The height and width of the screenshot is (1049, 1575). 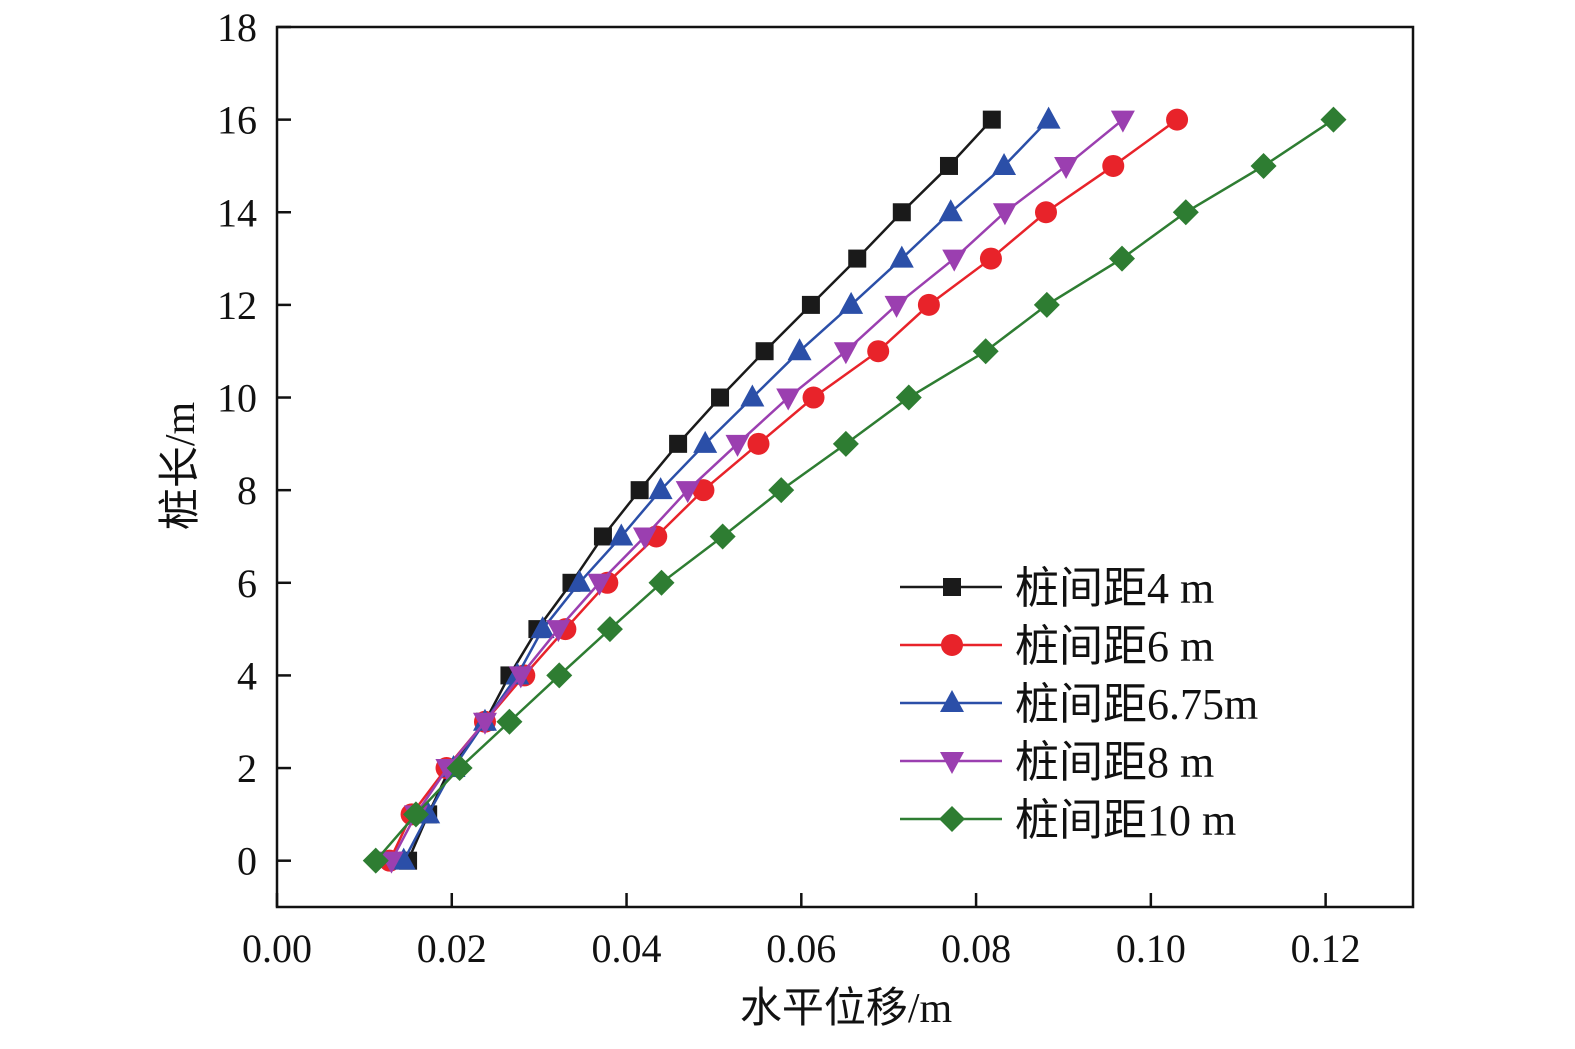 What do you see at coordinates (1136, 704) in the screenshot?
I see `legend-label: 桩间距6.75m` at bounding box center [1136, 704].